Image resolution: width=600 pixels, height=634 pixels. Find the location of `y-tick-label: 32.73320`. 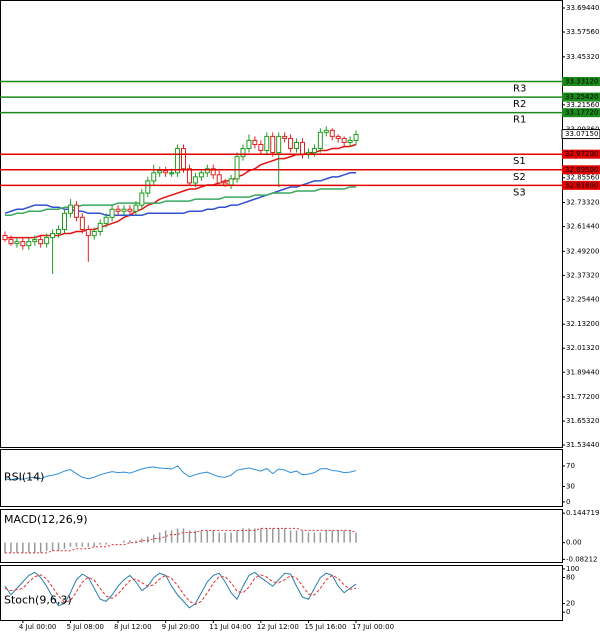

y-tick-label: 32.73320 is located at coordinates (582, 203).